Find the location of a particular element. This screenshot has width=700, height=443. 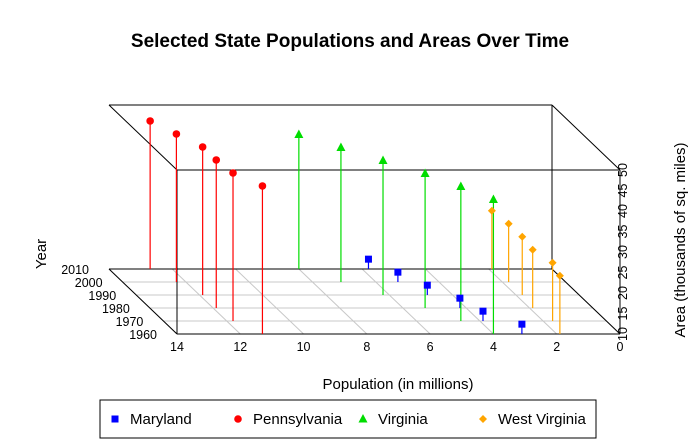

x-tick-label: 0 is located at coordinates (620, 347).